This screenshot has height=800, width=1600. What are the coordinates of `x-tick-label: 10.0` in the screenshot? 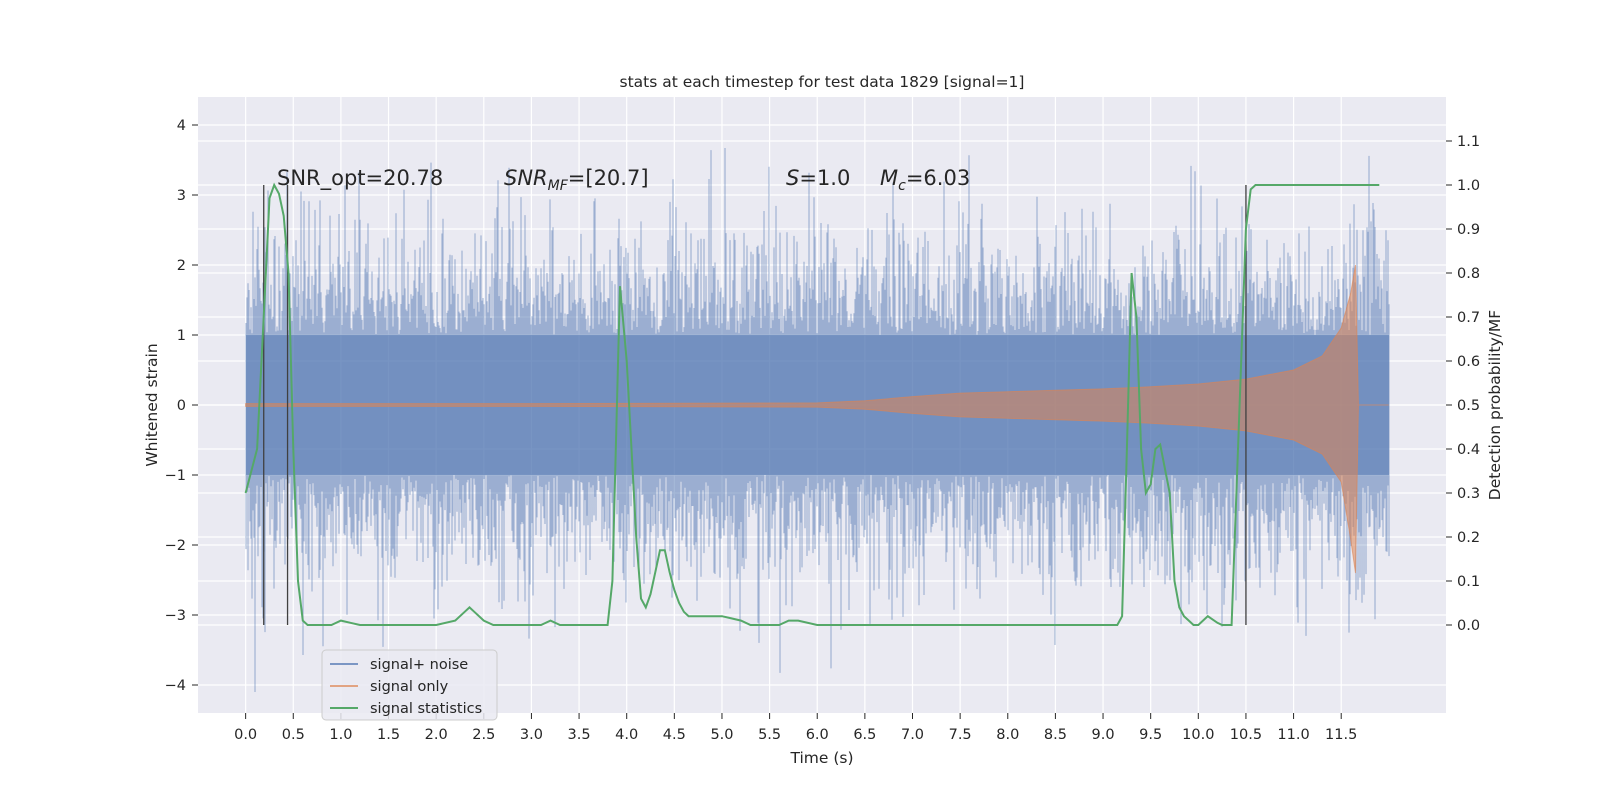 It's located at (1198, 735).